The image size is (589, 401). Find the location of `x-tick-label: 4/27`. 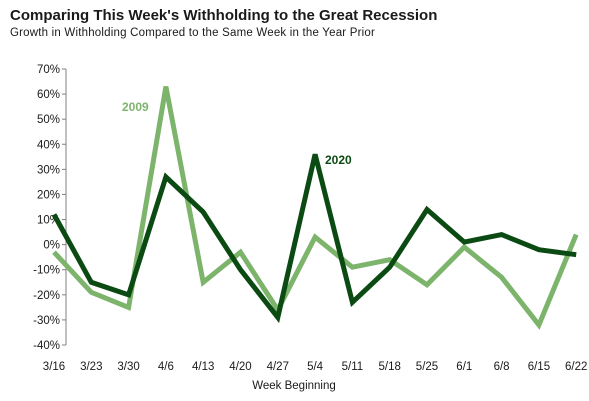

x-tick-label: 4/27 is located at coordinates (278, 367).